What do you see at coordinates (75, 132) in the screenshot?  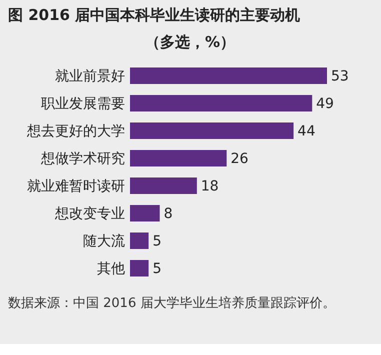 I see `y-tick-label: 想去更好的大学` at bounding box center [75, 132].